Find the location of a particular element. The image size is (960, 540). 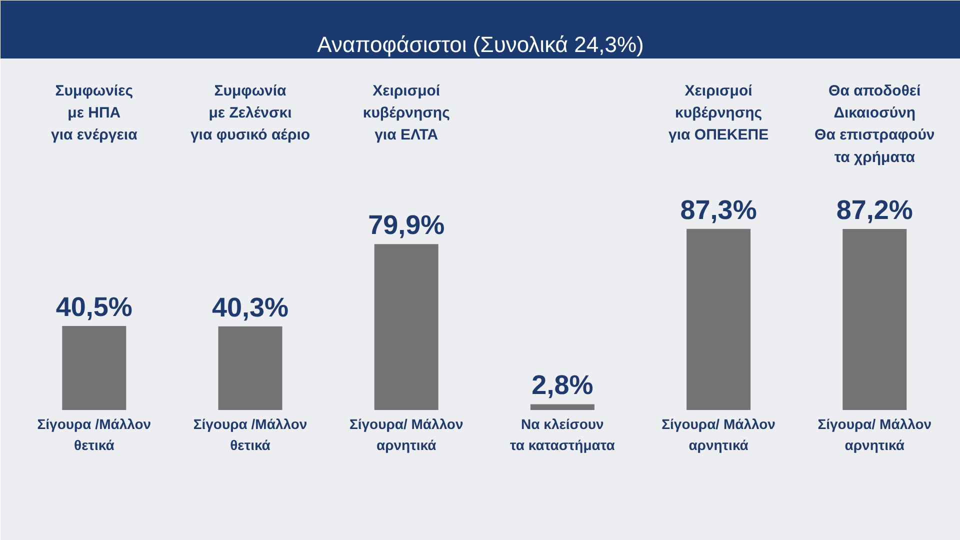

data-label: 2,8% is located at coordinates (563, 385).